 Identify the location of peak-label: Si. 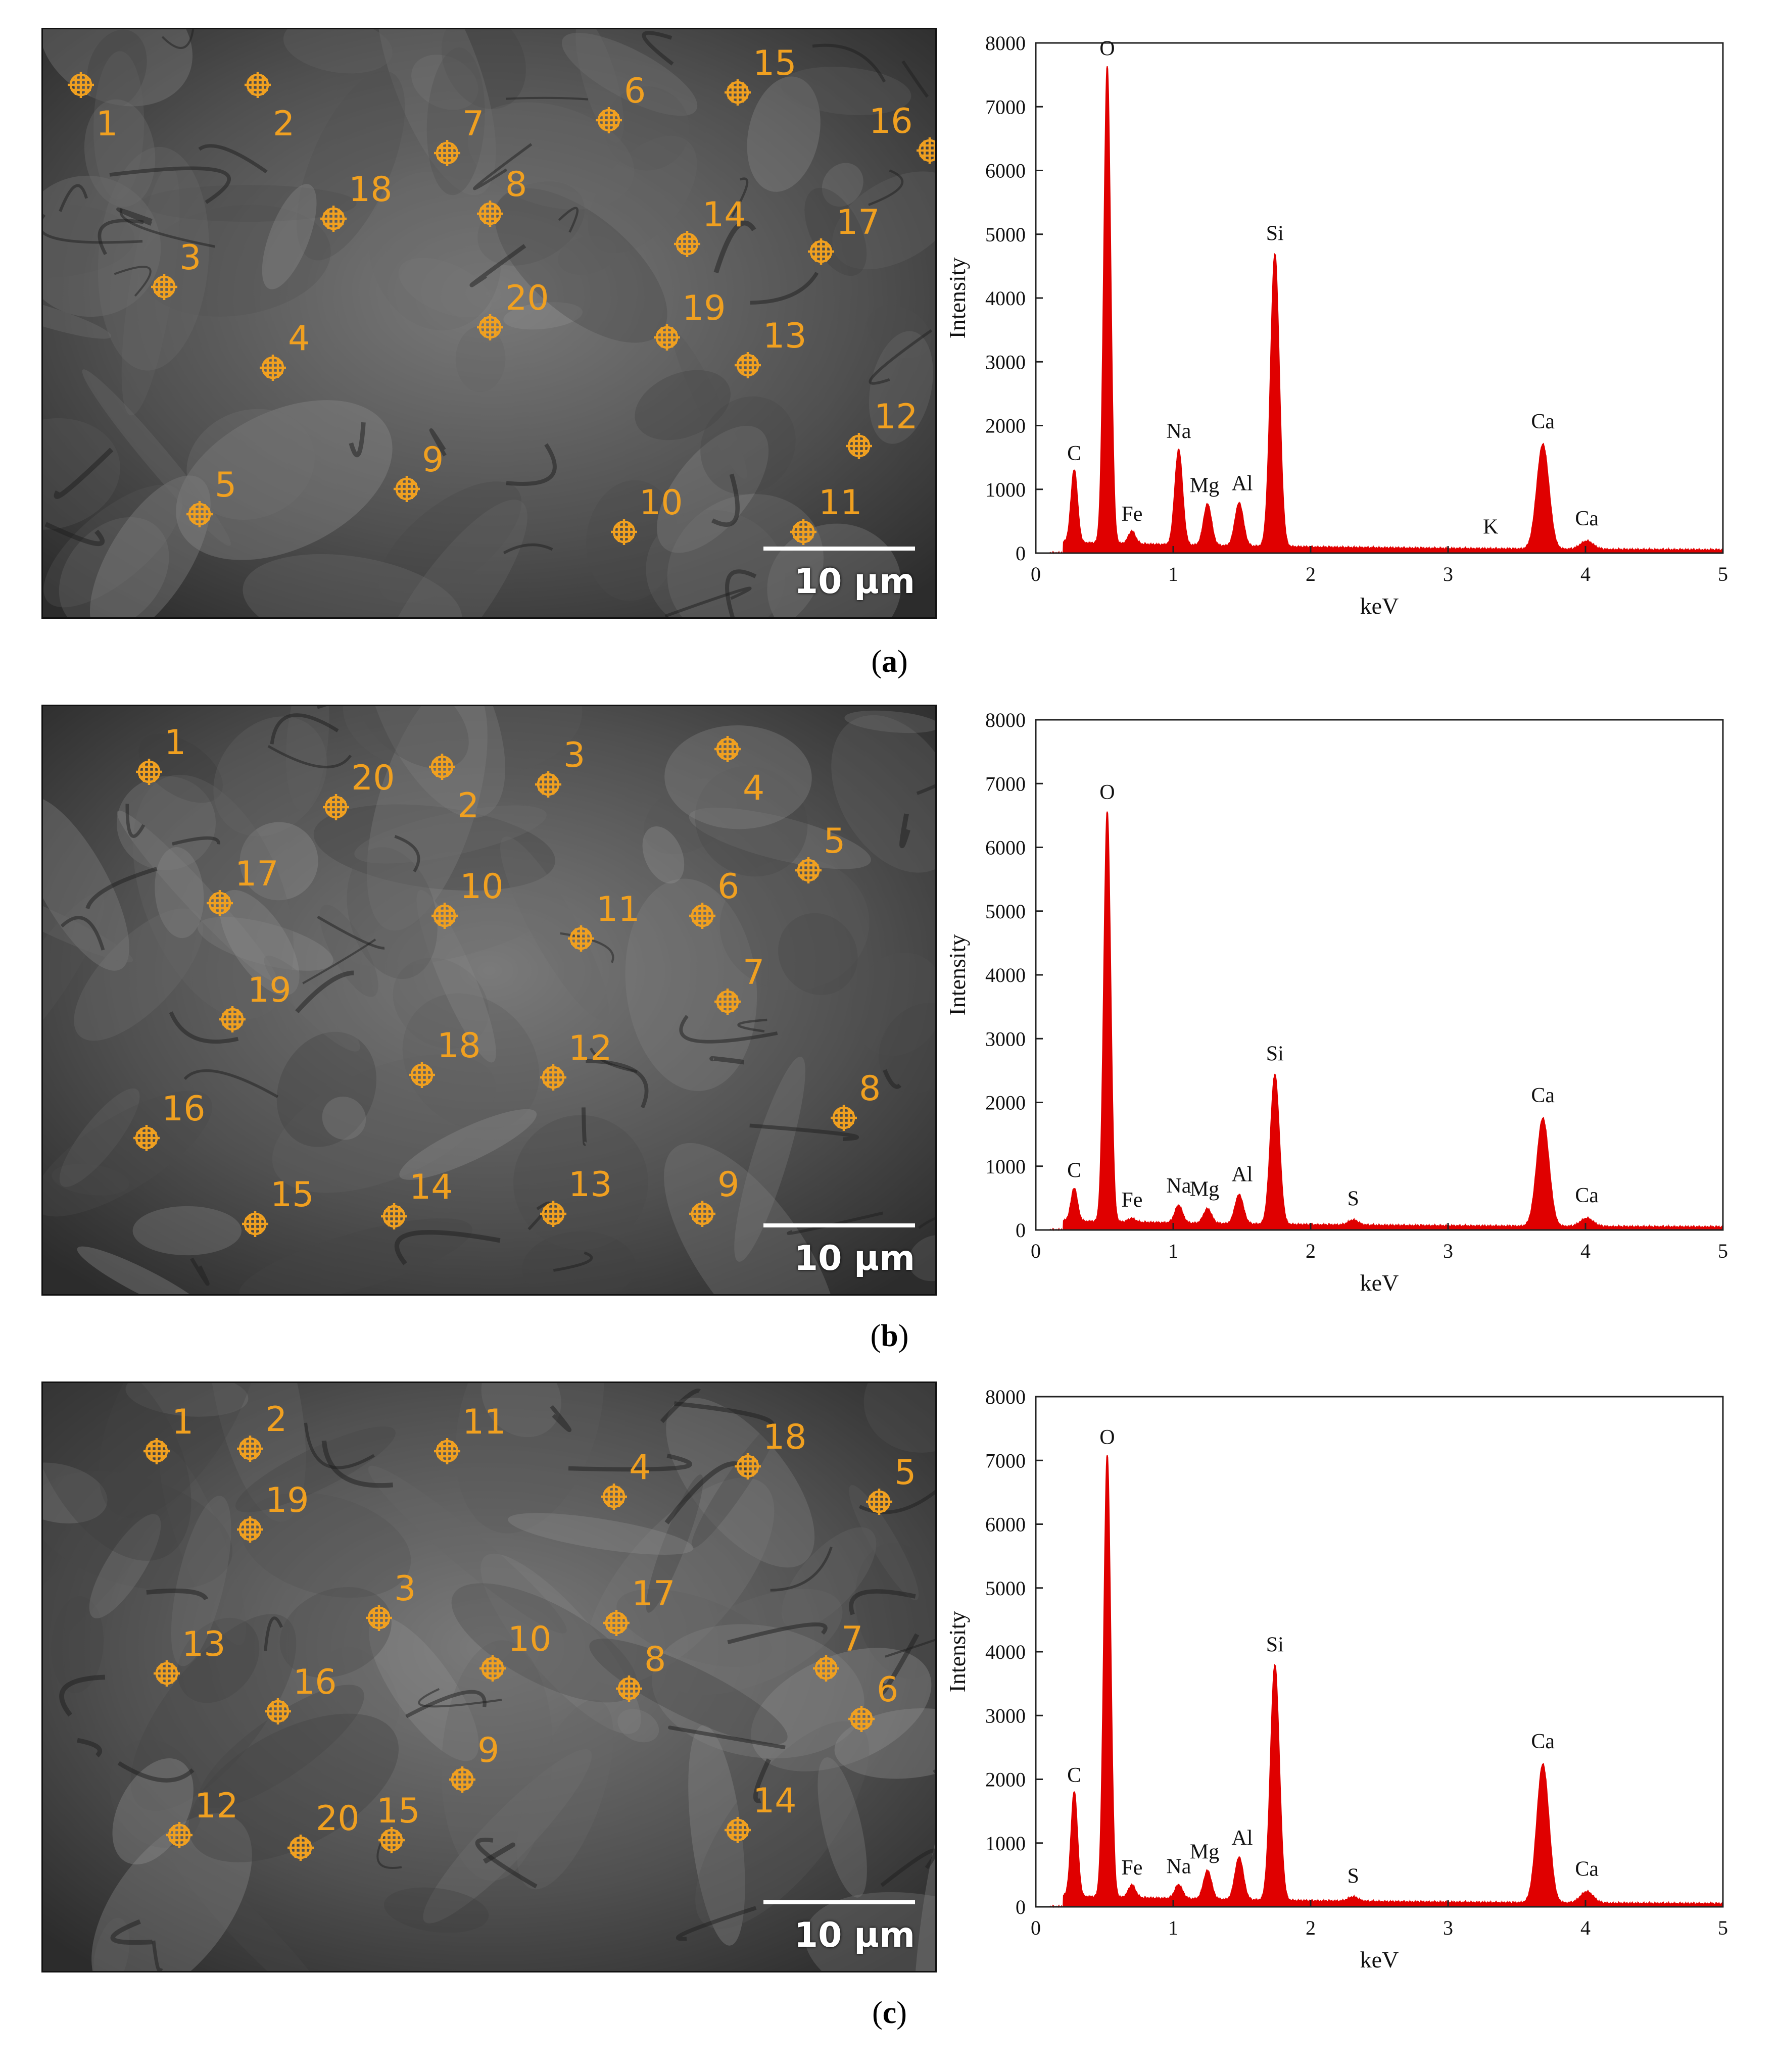
(1275, 1054).